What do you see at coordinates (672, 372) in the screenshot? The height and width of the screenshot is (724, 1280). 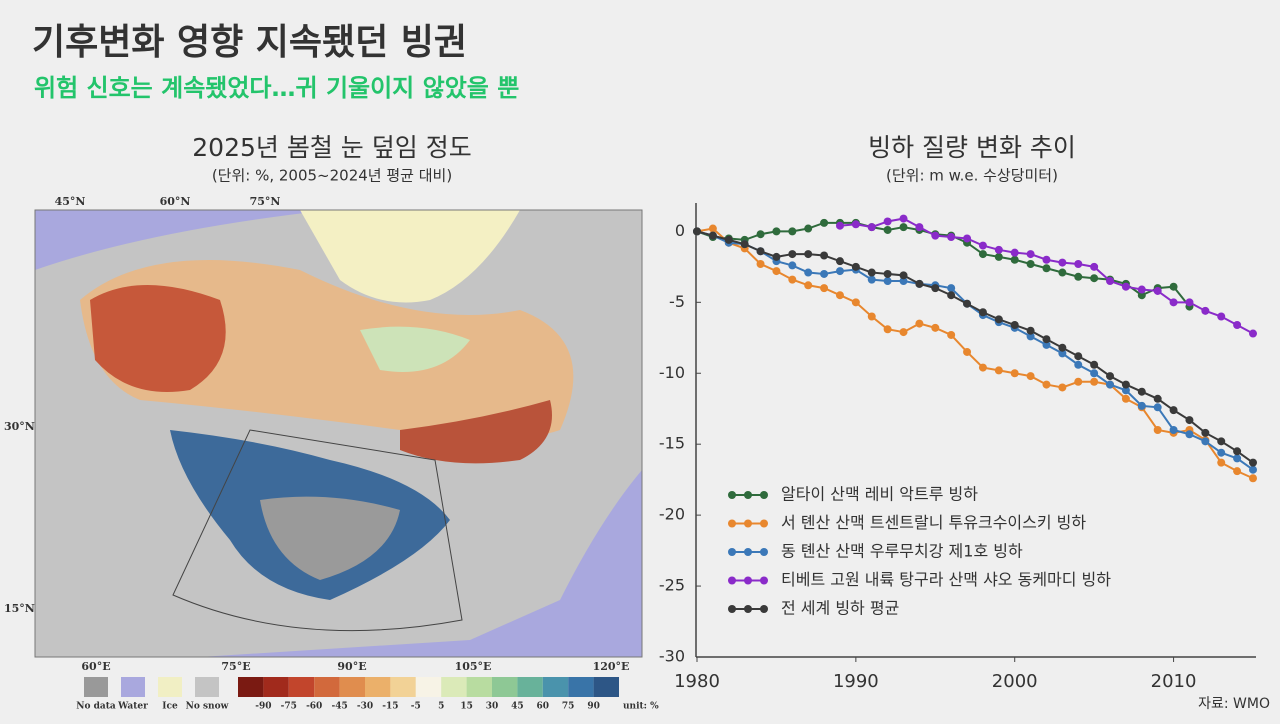 I see `y-tick-label: -10` at bounding box center [672, 372].